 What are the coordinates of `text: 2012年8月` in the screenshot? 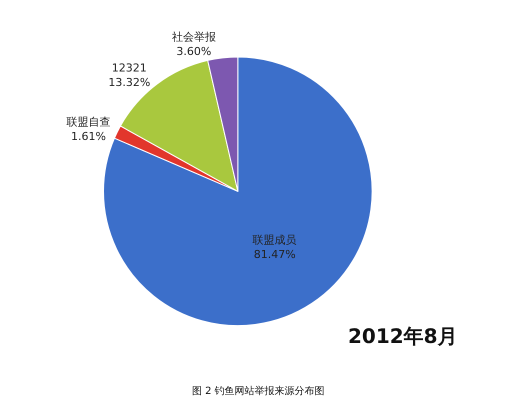 It's located at (403, 336).